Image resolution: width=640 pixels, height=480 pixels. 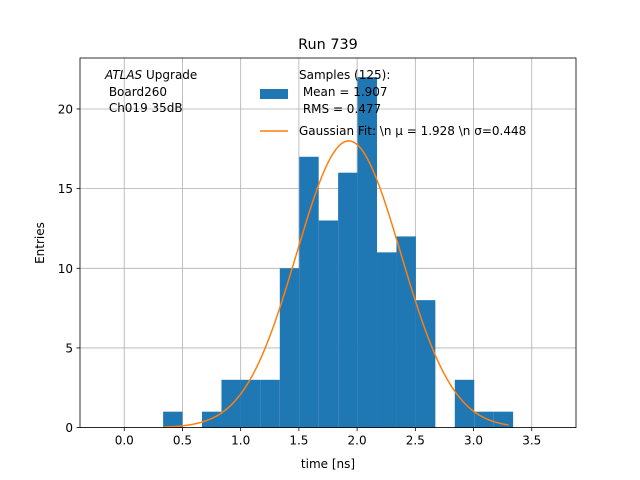 I want to click on x-tick-label: 3.5, so click(x=531, y=441).